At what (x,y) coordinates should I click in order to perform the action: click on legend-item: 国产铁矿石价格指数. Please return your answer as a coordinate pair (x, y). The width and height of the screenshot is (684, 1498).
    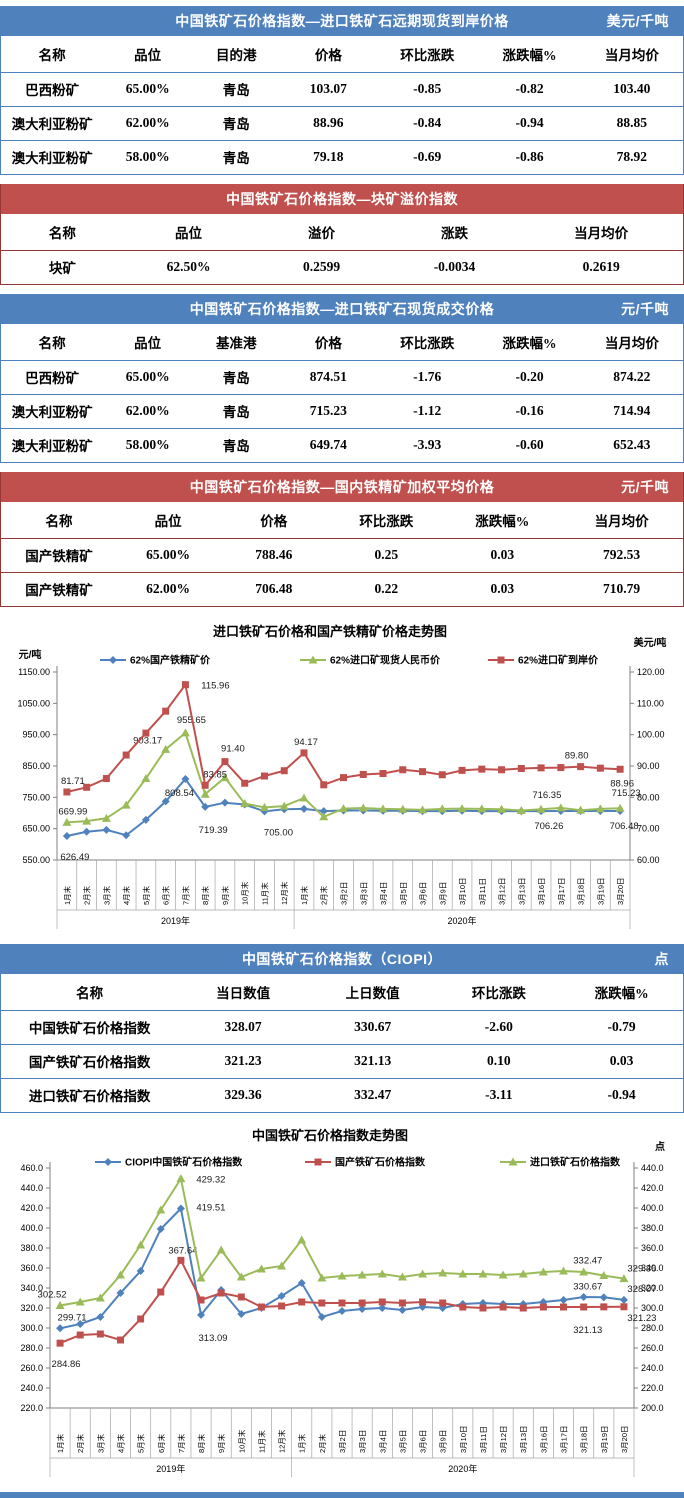
    Looking at the image, I should click on (365, 1162).